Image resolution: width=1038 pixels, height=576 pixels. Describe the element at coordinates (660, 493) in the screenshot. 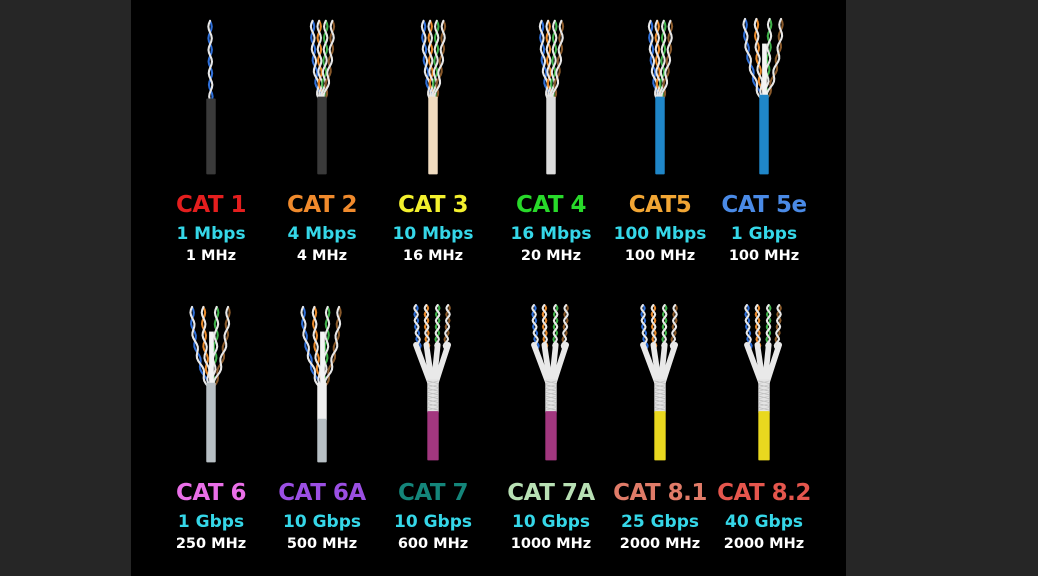

I see `category-name: CAT 8.1` at that location.